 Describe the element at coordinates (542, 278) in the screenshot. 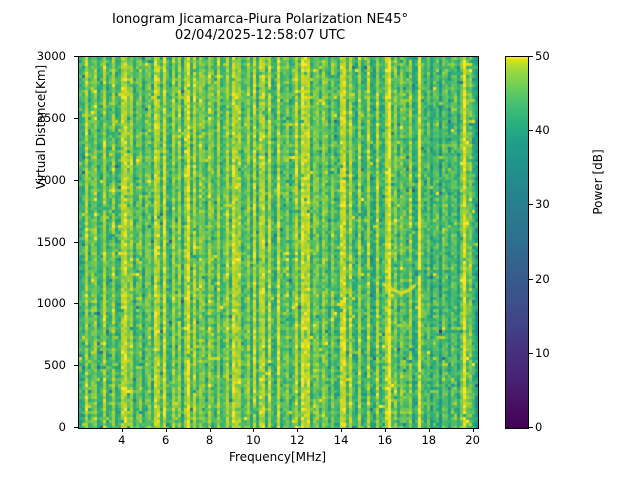

I see `colorbar-tick-label: 20` at that location.